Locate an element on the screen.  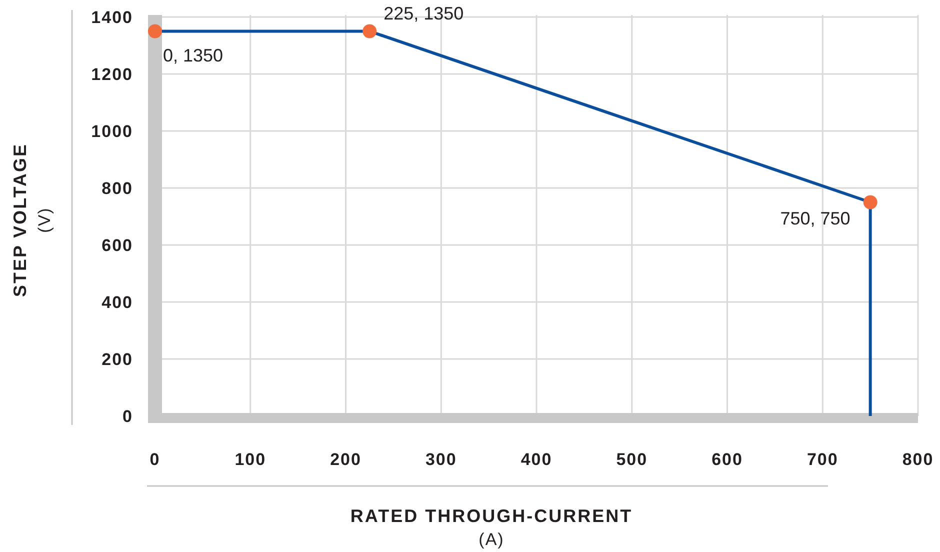
x-tick-label: 600 is located at coordinates (727, 459).